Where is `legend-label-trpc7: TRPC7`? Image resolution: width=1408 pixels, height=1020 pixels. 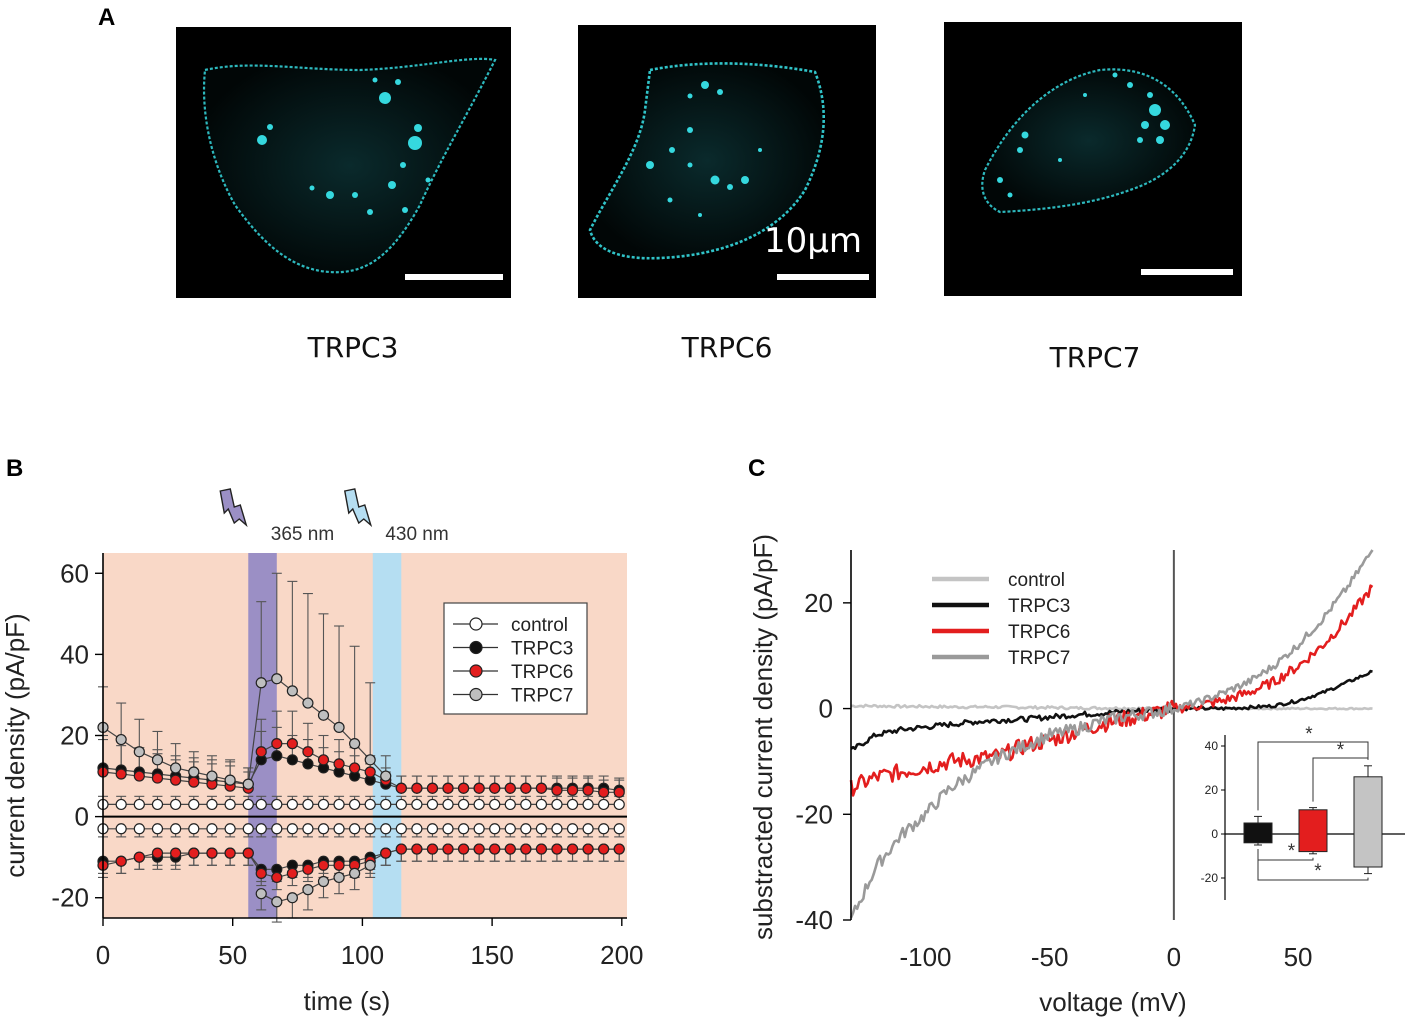 legend-label-trpc7: TRPC7 is located at coordinates (542, 696).